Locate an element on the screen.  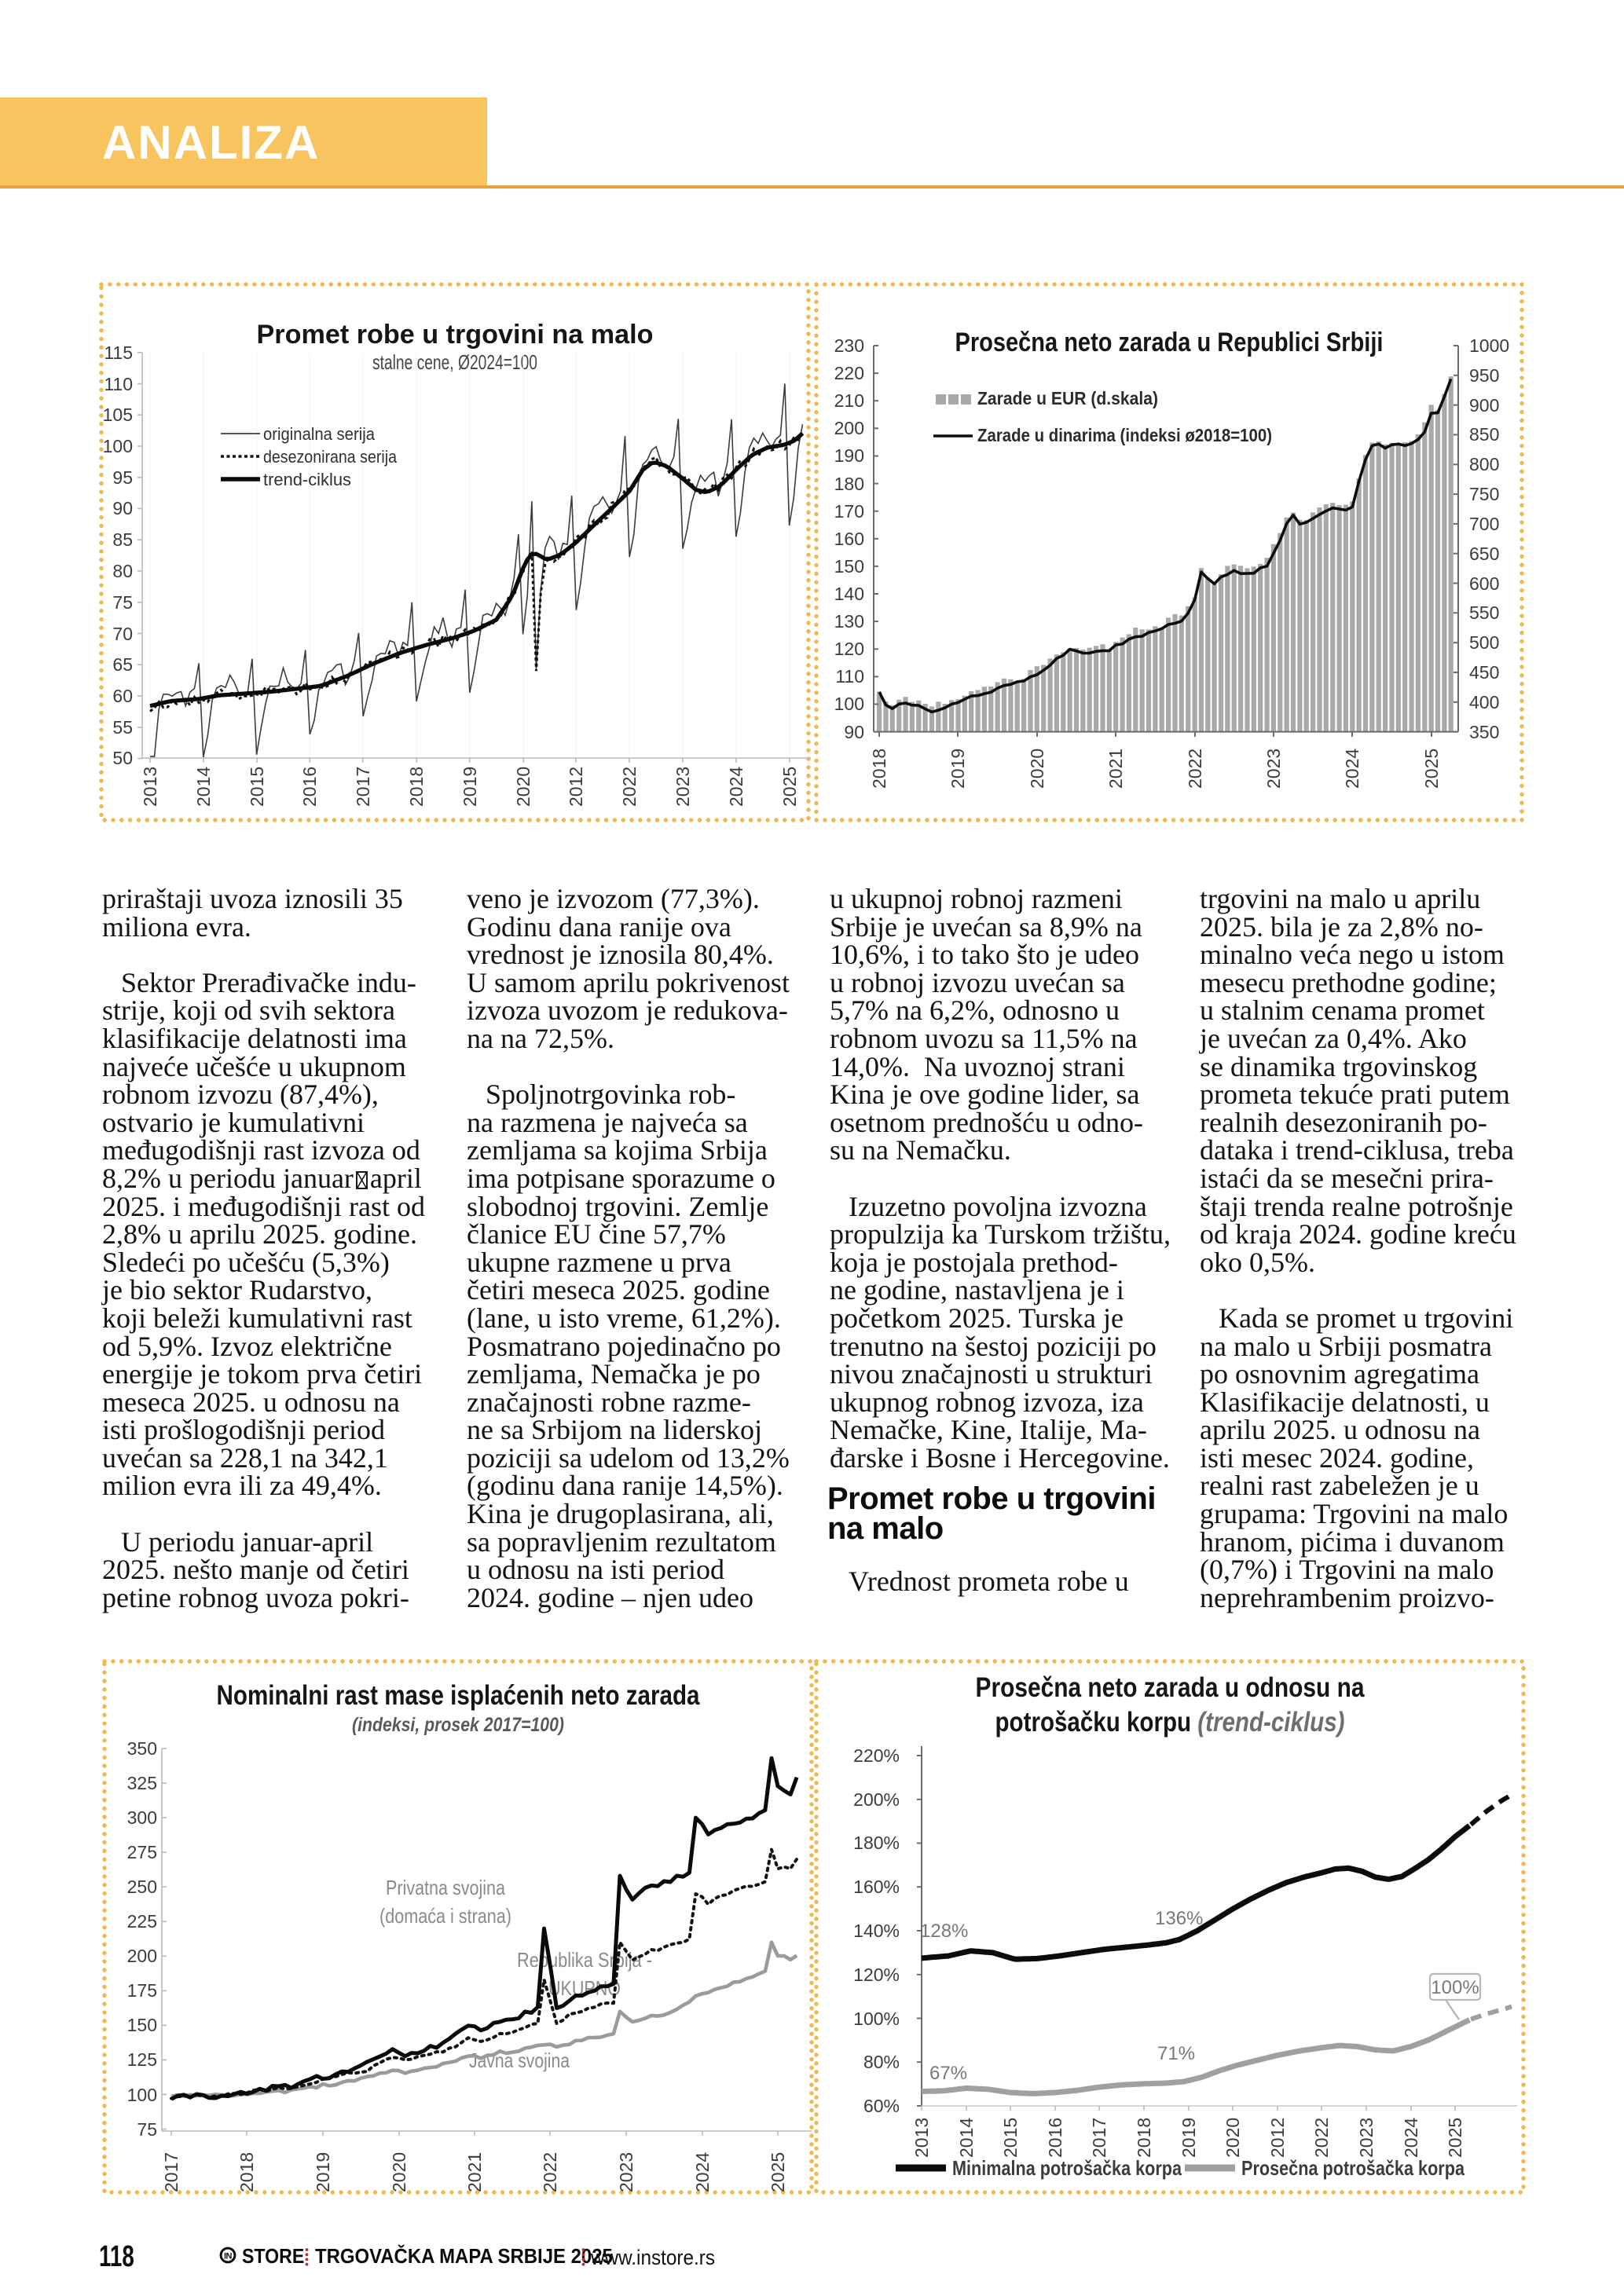
svg-text: 225 is located at coordinates (142, 1922).